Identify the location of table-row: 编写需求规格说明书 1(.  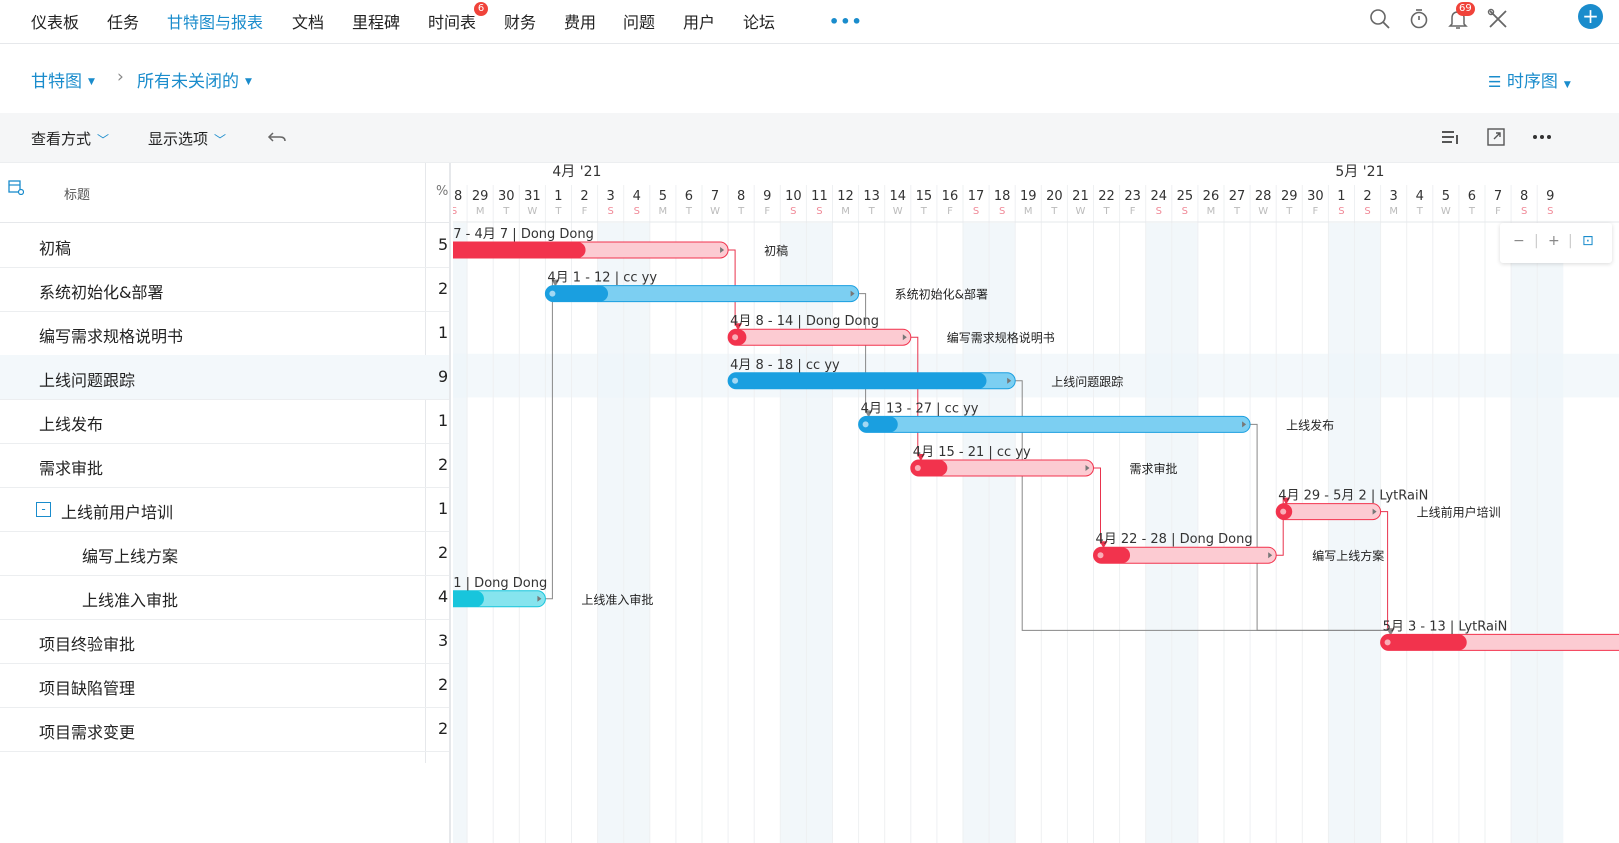
(224, 333).